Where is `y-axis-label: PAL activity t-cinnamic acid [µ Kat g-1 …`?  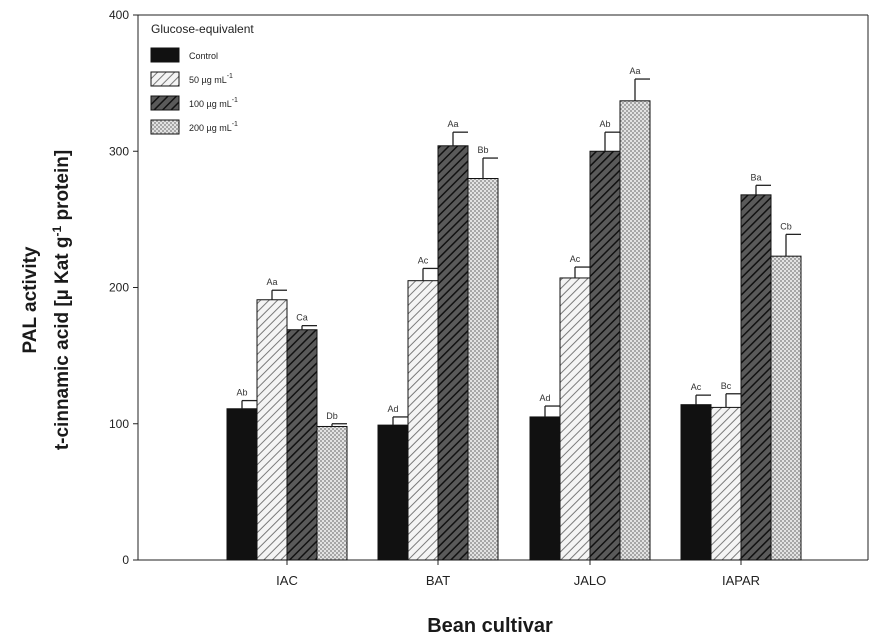
y-axis-label: PAL activity t-cinnamic acid [µ Kat g-1 … is located at coordinates (47, 300).